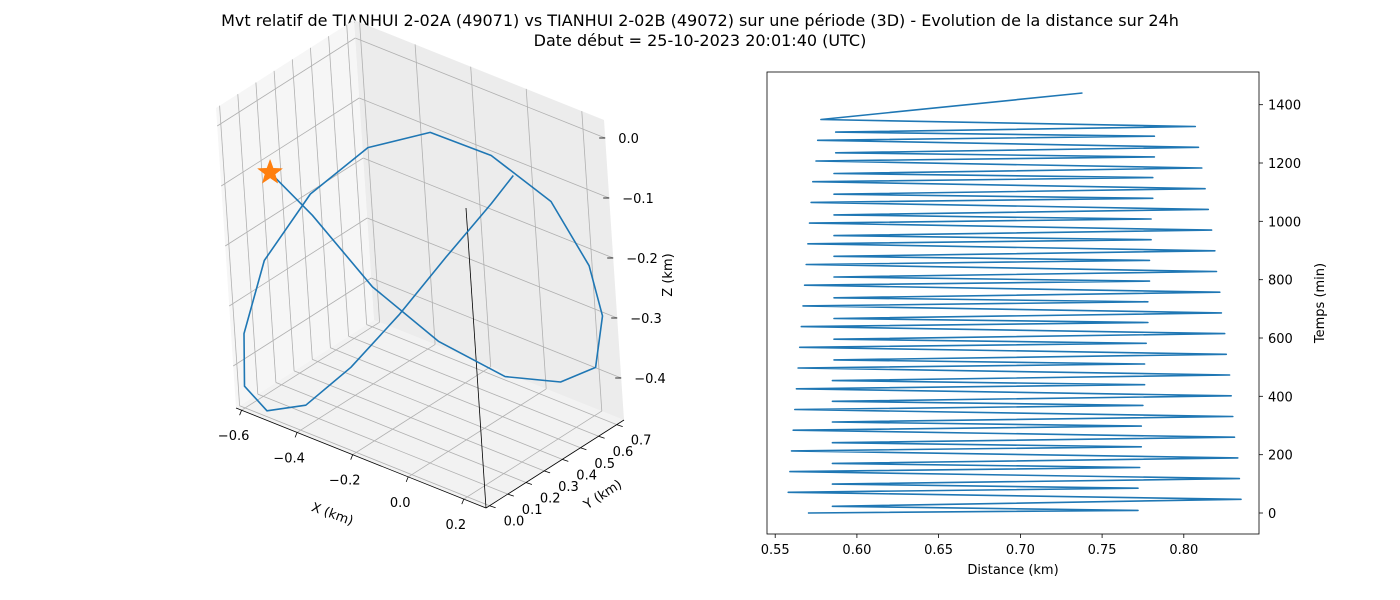 The height and width of the screenshot is (600, 1400). I want to click on y-tick-label: 800, so click(1280, 281).